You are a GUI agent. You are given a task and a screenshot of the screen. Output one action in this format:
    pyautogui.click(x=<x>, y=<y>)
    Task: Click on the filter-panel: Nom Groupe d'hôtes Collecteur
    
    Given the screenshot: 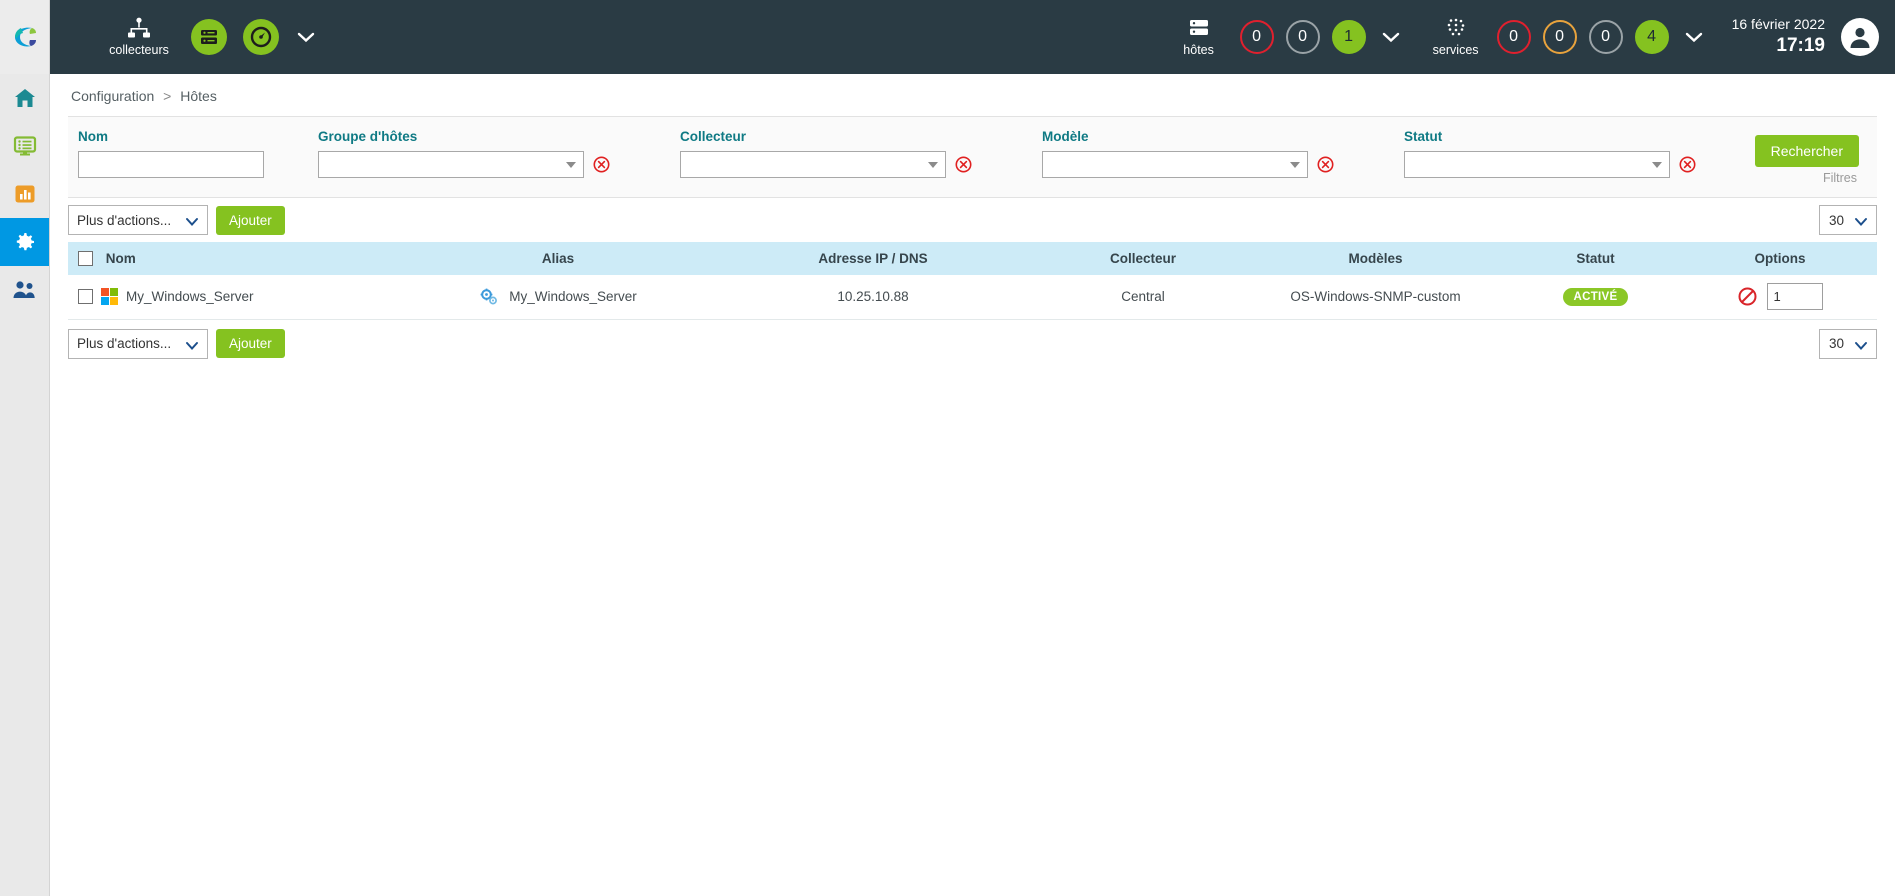 What is the action you would take?
    pyautogui.click(x=972, y=157)
    